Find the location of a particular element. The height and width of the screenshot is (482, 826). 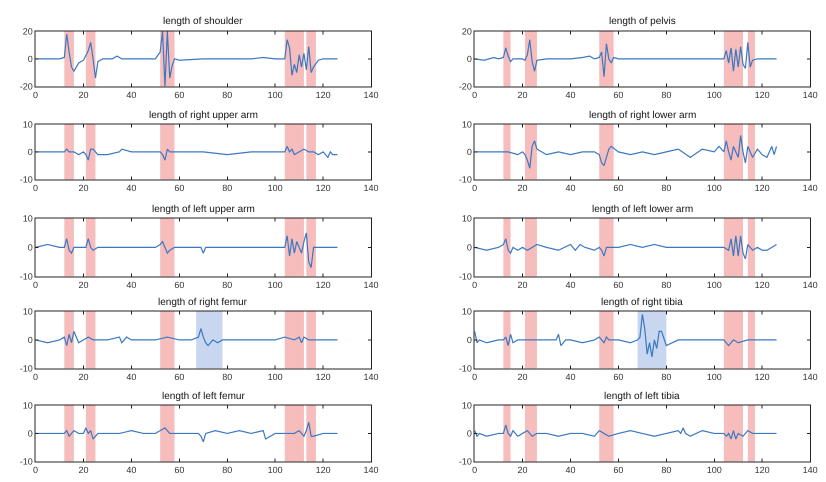

chart-title: length of right upper arm is located at coordinates (203, 115).